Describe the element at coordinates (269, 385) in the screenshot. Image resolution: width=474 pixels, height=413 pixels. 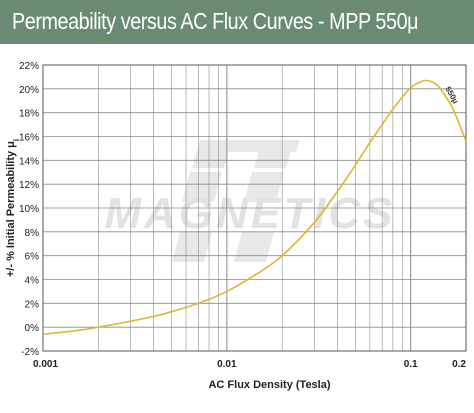
I see `x-axis-label: AC Flux Density (Tesla)` at that location.